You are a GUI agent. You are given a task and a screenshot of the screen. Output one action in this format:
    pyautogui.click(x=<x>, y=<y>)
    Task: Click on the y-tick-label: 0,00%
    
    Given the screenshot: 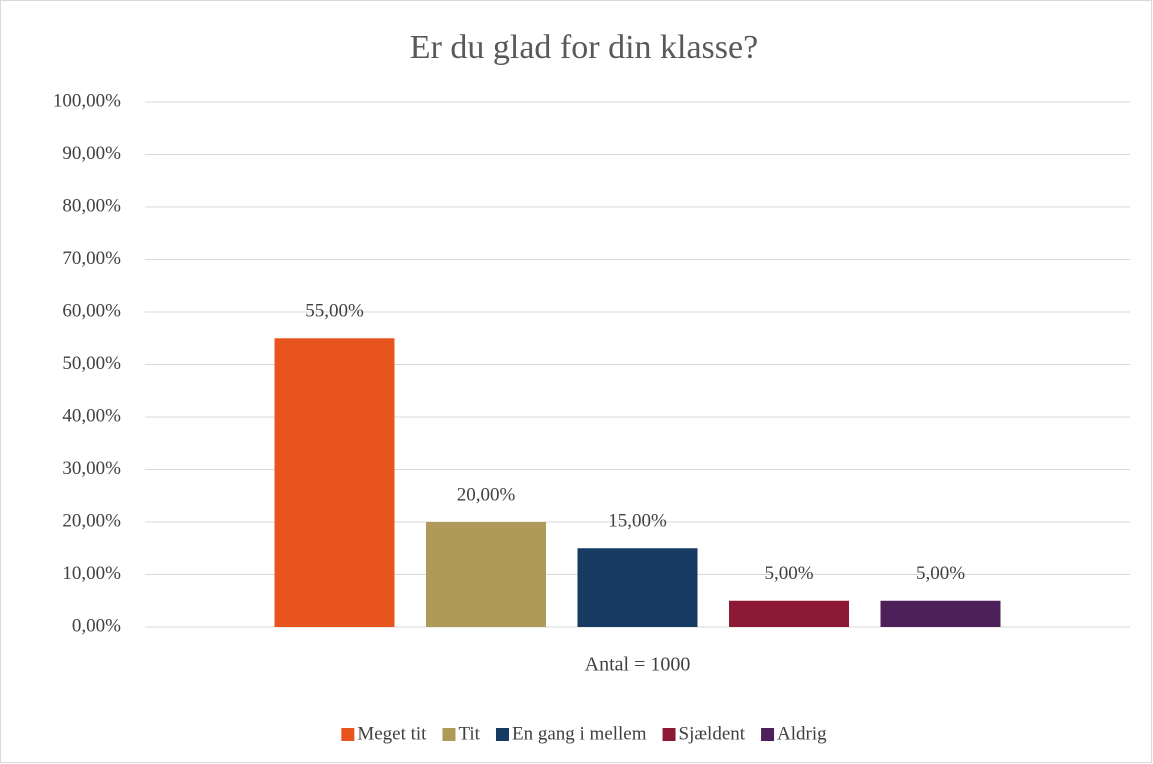 What is the action you would take?
    pyautogui.click(x=96, y=625)
    